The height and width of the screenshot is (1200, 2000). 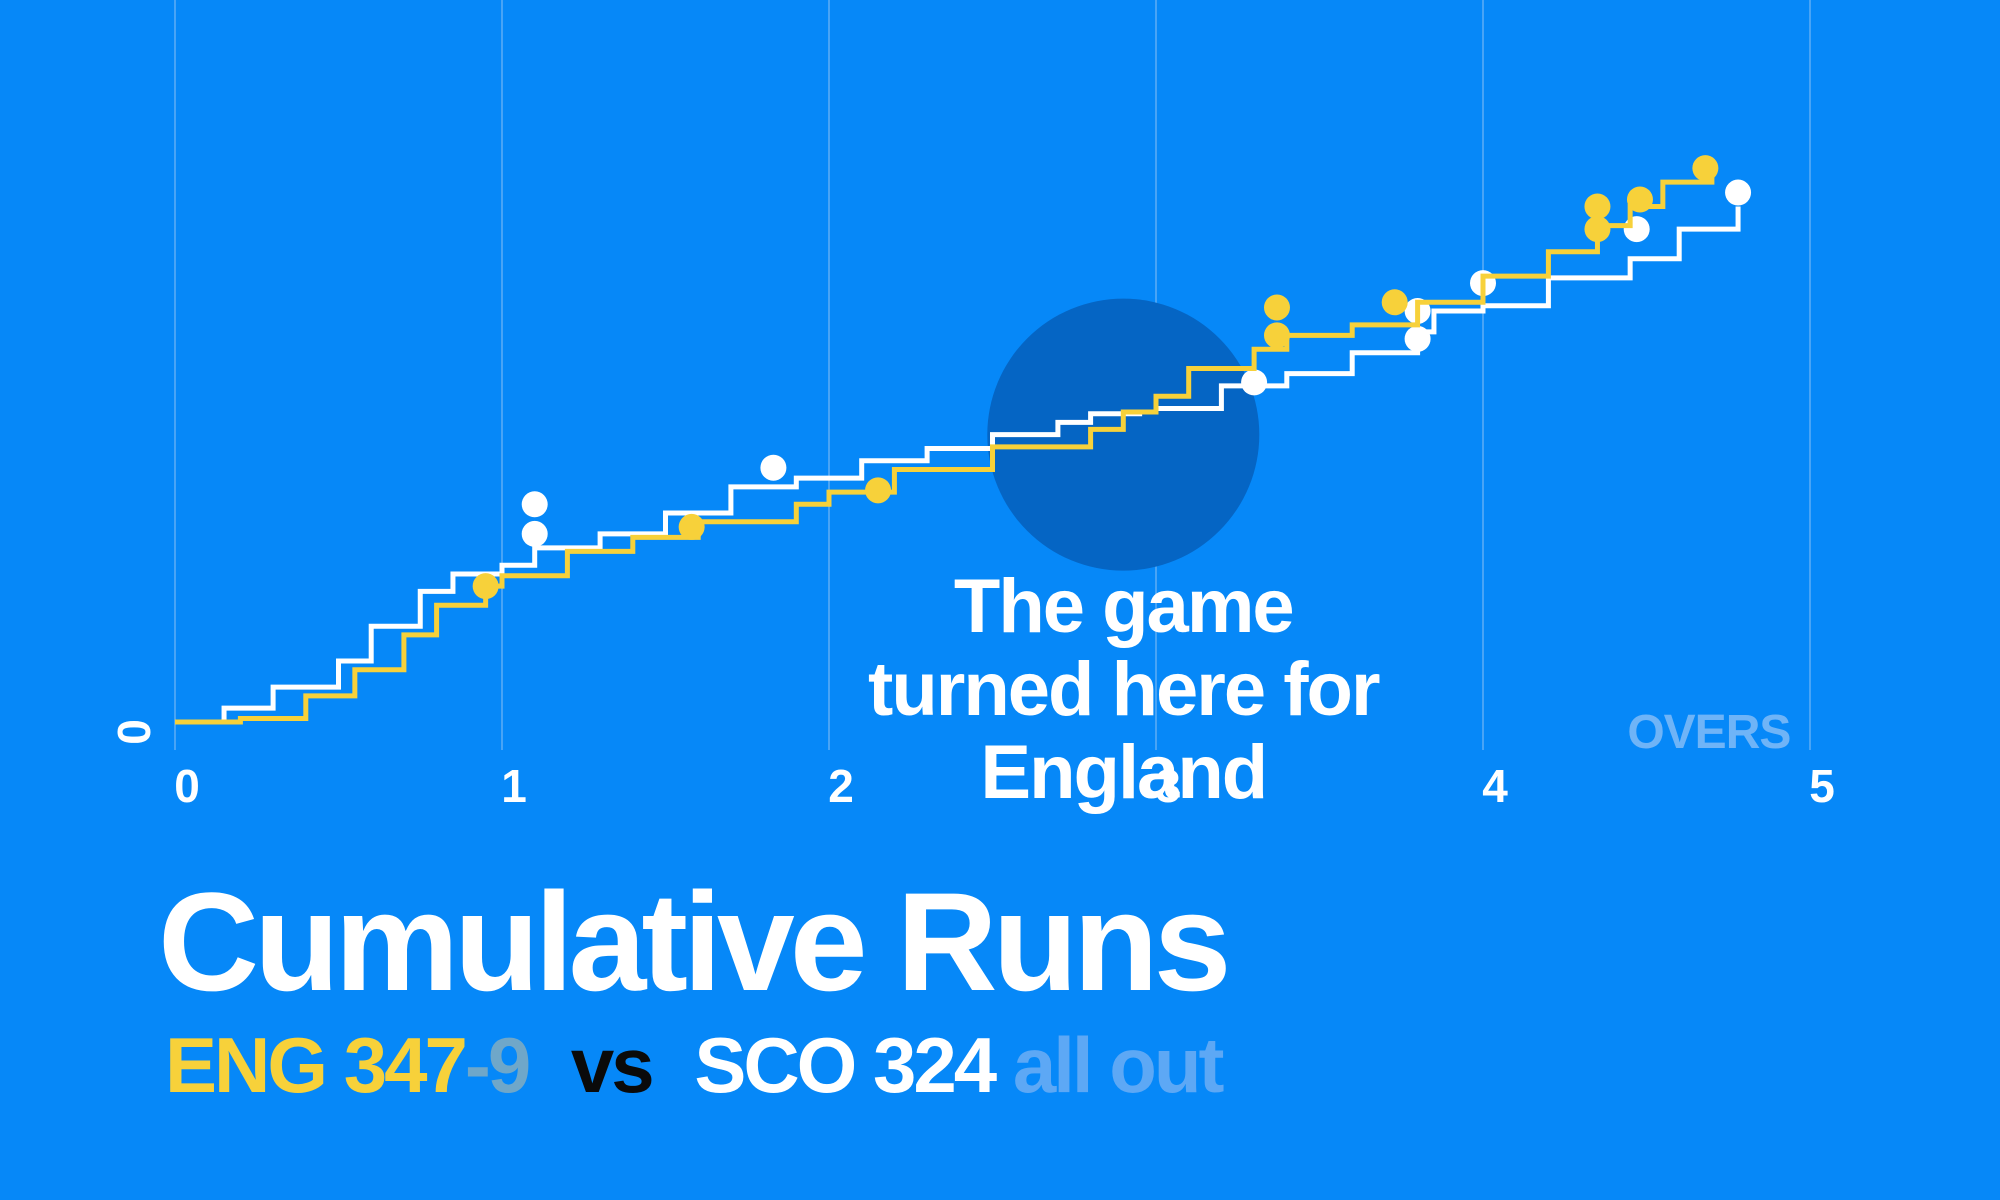 What do you see at coordinates (497, 1065) in the screenshot?
I see `eng-wickets: -9` at bounding box center [497, 1065].